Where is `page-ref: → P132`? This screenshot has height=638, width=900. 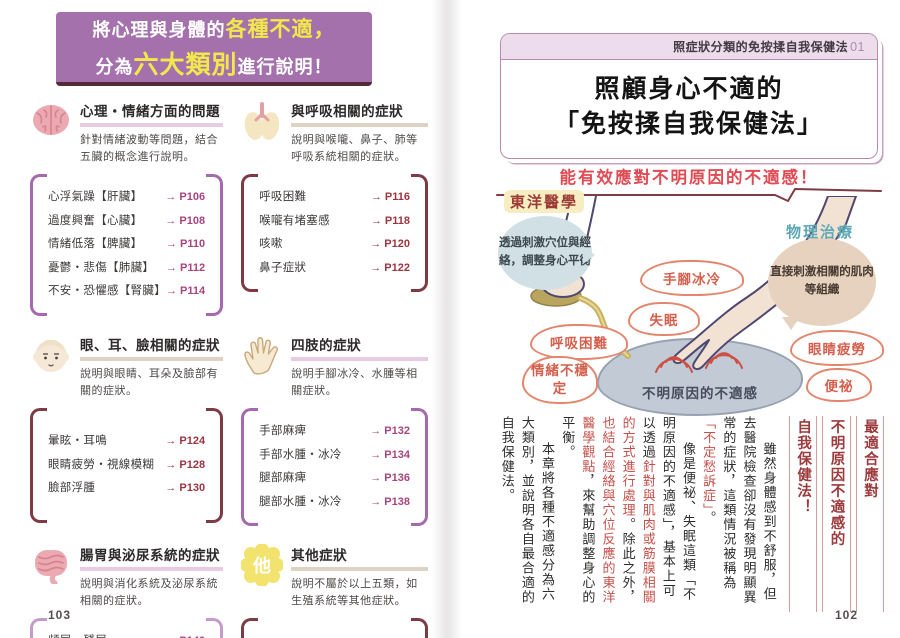 page-ref: → P132 is located at coordinates (390, 431).